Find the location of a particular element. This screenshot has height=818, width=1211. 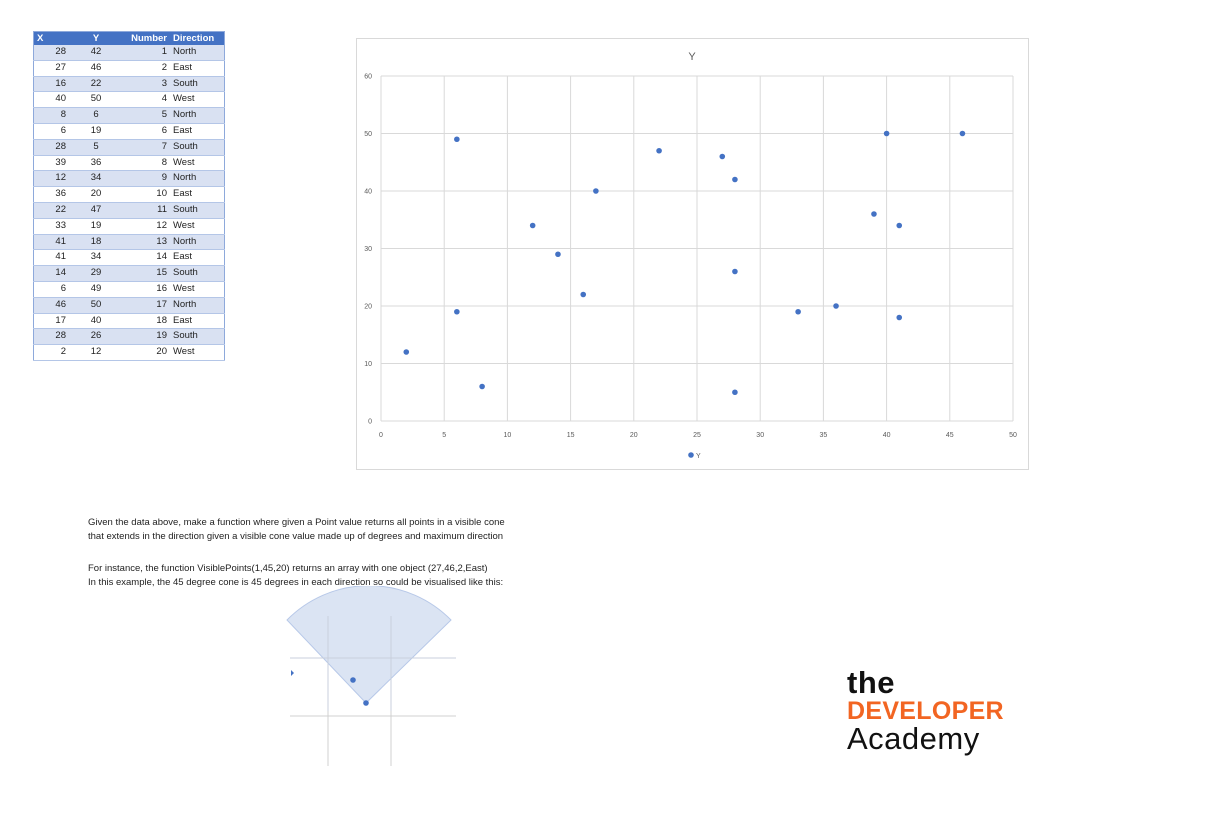

table-row: 41 34 14 East is located at coordinates (129, 258).